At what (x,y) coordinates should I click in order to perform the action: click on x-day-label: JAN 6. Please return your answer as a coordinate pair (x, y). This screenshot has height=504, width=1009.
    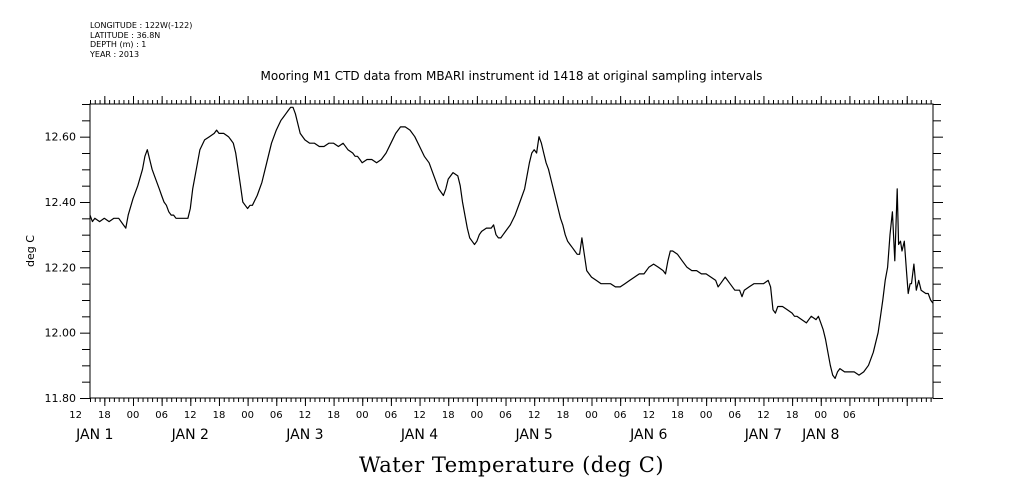
    Looking at the image, I should click on (648, 435).